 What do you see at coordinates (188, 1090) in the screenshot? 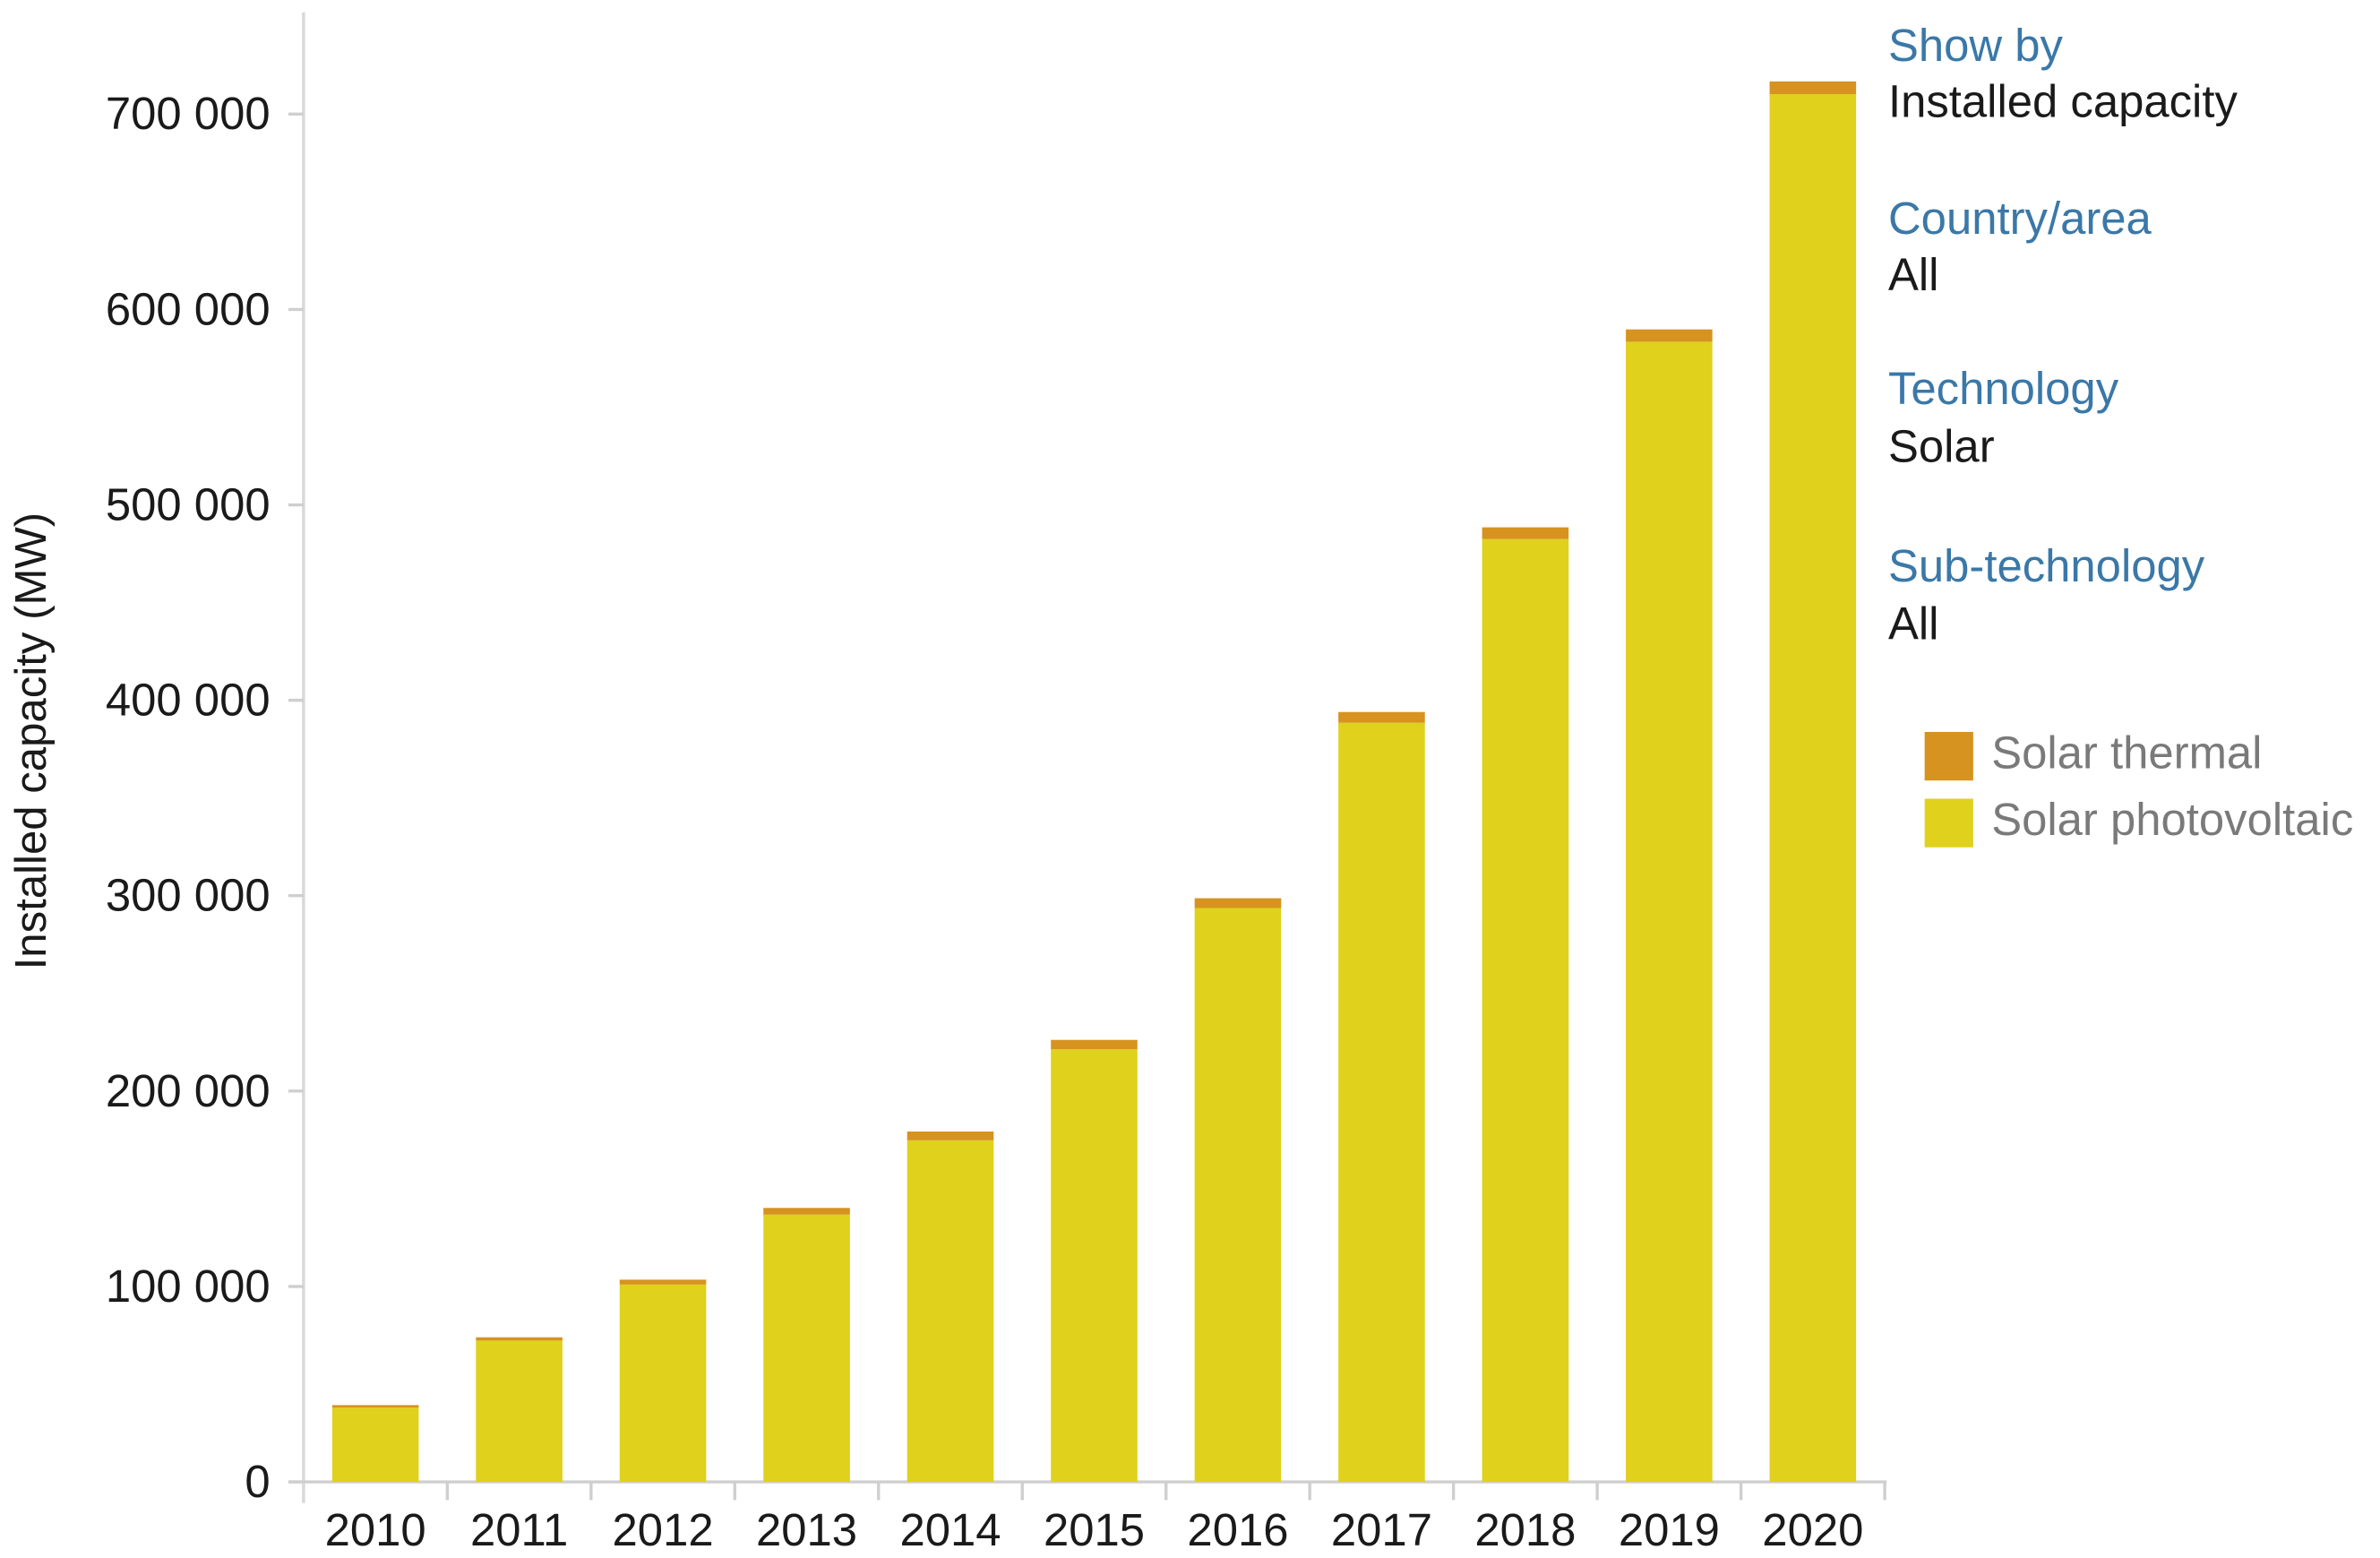
I see `y-tick-label: 200 000` at bounding box center [188, 1090].